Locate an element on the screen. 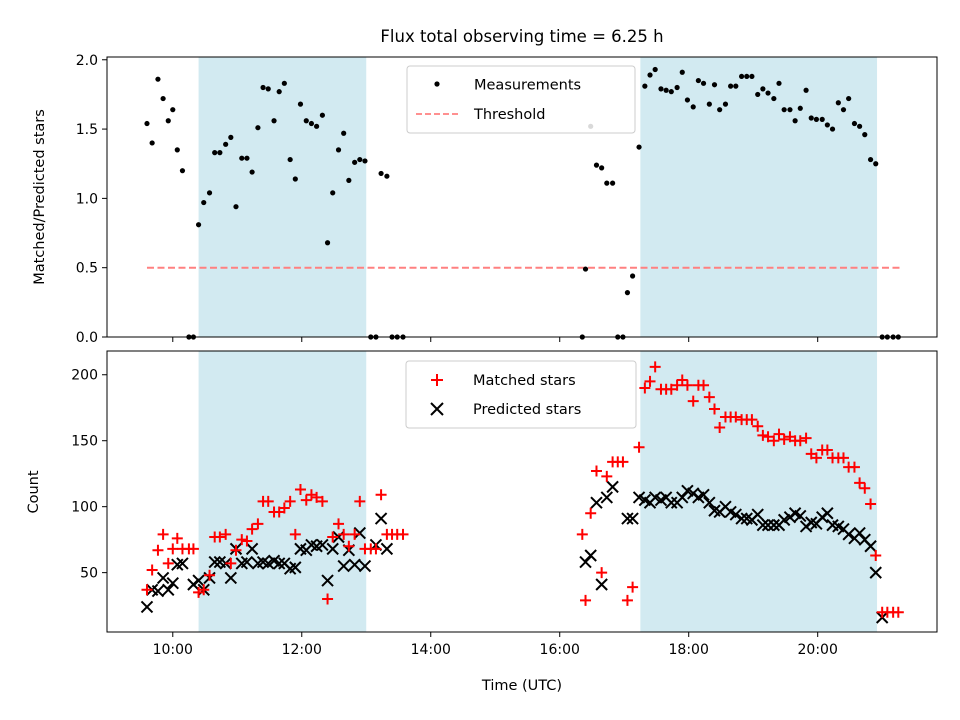 This screenshot has width=960, height=720. bottom-x-axis: 10:00 12:00 14:00 16:00 18:00 20:00 is located at coordinates (495, 645).